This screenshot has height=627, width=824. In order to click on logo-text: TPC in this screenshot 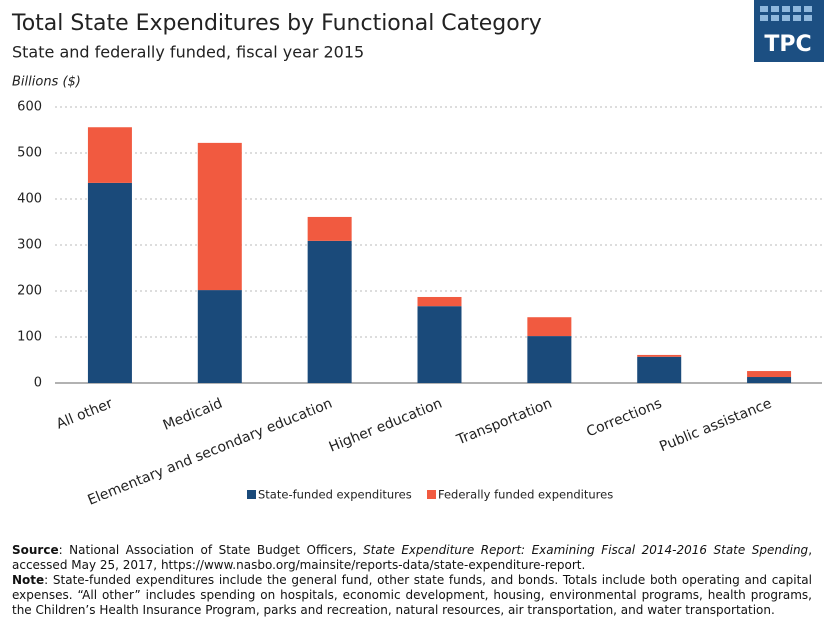, I will do `click(787, 44)`.